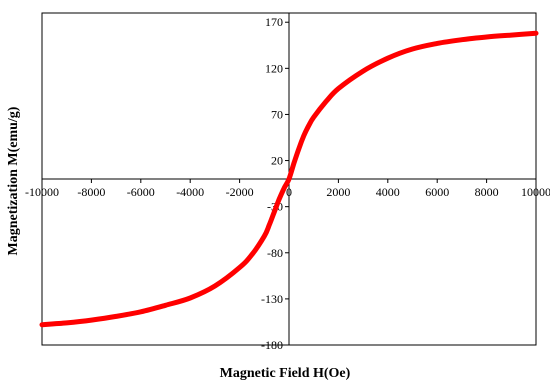  Describe the element at coordinates (275, 253) in the screenshot. I see `y-tick-label: -80` at that location.